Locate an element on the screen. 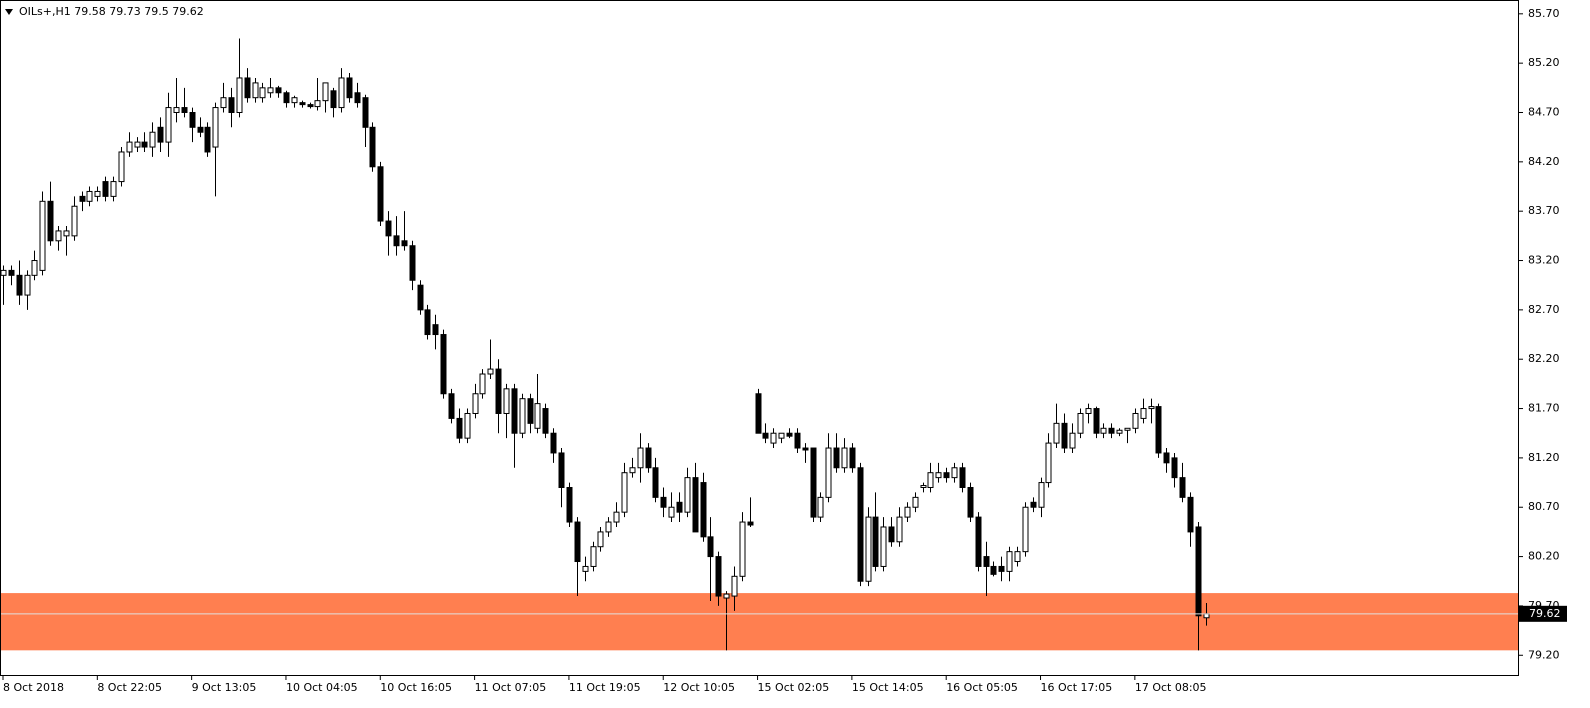  close-value: 79.62 is located at coordinates (188, 11).